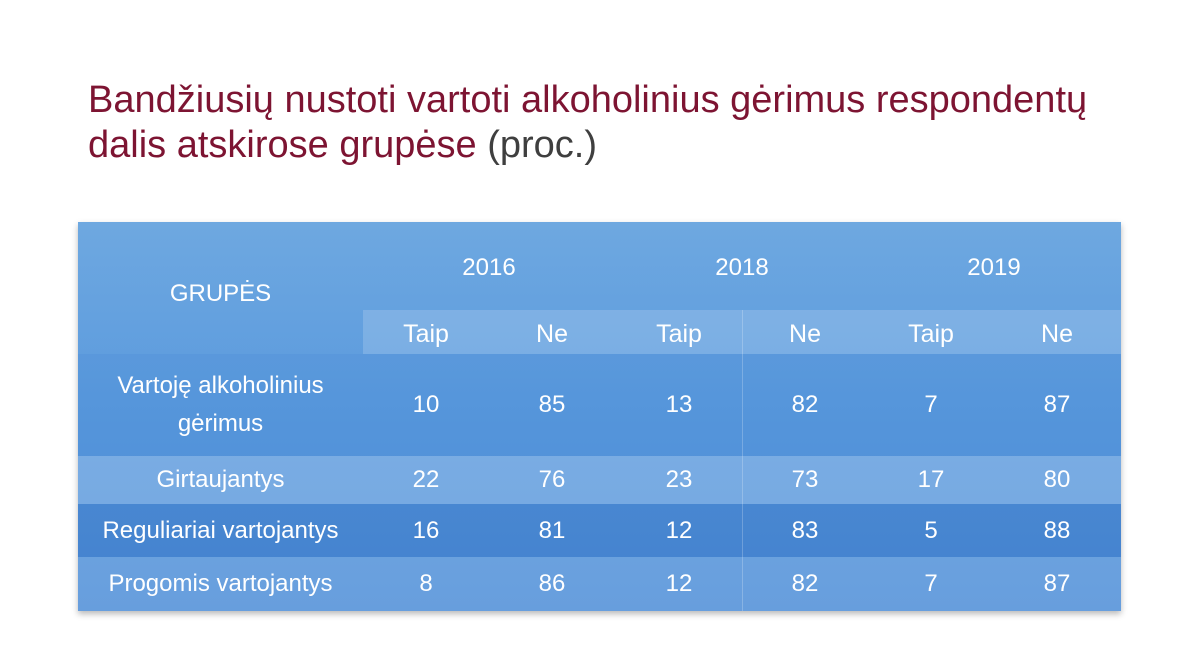  Describe the element at coordinates (552, 404) in the screenshot. I see `table-cell: 85` at that location.